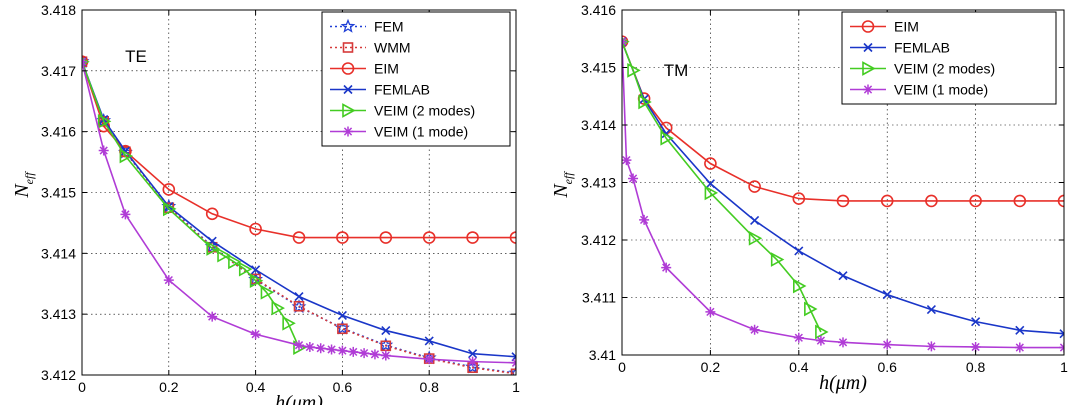 The width and height of the screenshot is (1070, 405). What do you see at coordinates (392, 48) in the screenshot?
I see `legend-label: WMM` at bounding box center [392, 48].